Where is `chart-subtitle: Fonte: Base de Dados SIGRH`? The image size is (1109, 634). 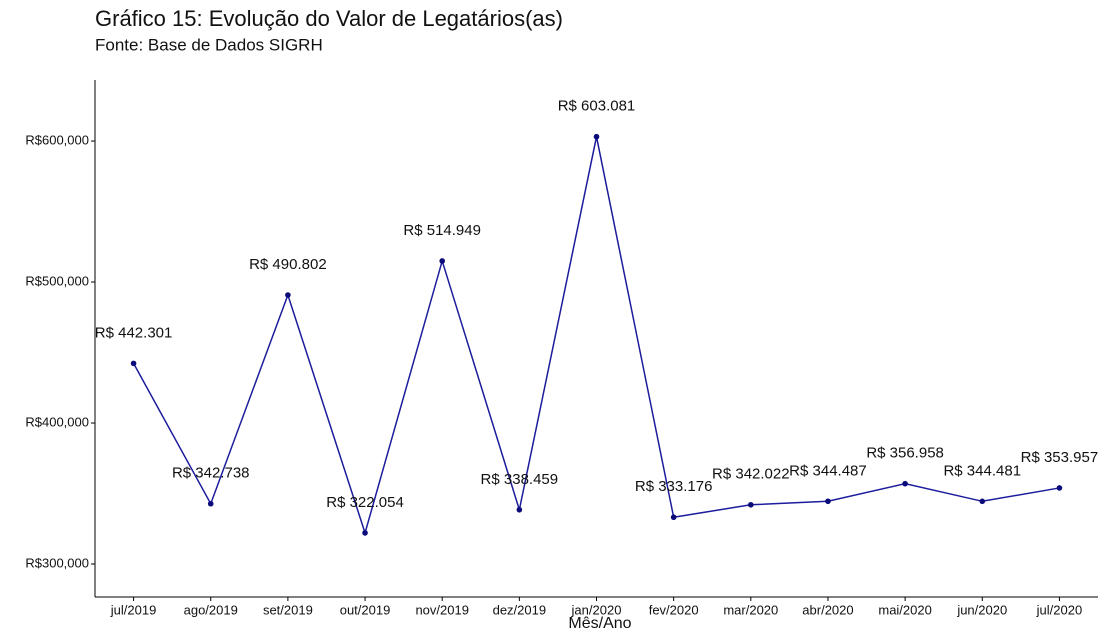
chart-subtitle: Fonte: Base de Dados SIGRH is located at coordinates (209, 44).